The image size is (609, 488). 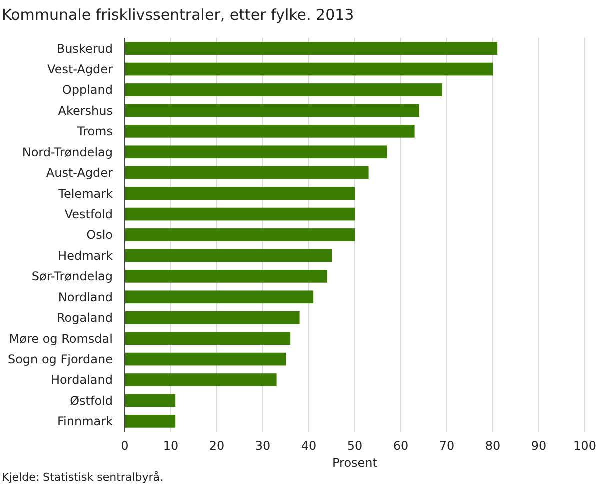 I want to click on y-tick-label: Telemark, so click(x=86, y=193).